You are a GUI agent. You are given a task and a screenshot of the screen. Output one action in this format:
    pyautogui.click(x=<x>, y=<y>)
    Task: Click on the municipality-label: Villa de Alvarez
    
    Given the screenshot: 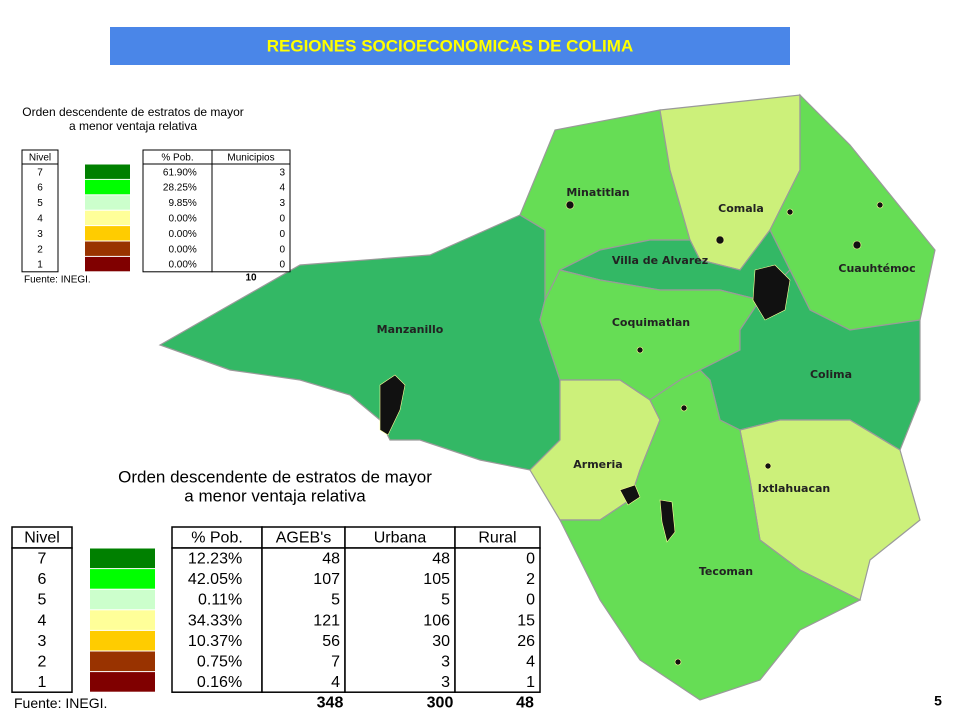 What is the action you would take?
    pyautogui.click(x=660, y=260)
    